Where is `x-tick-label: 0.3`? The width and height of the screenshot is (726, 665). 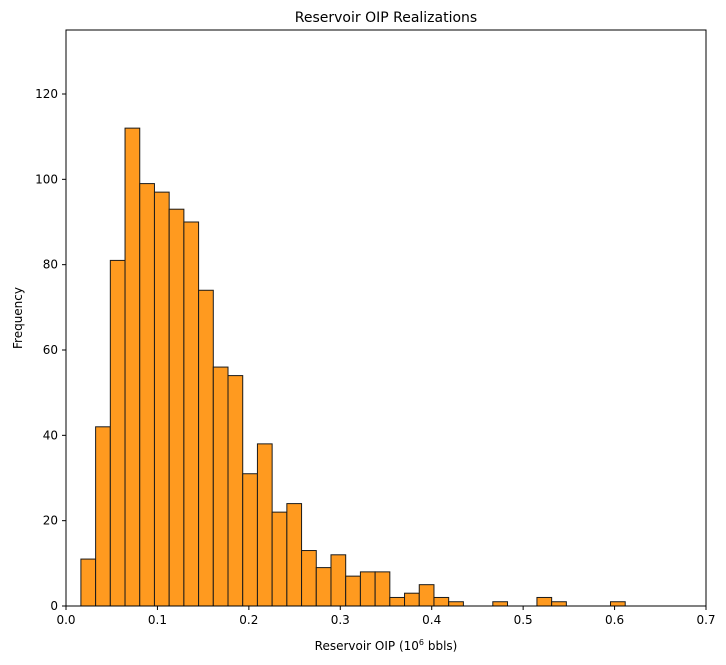
x-tick-label: 0.3 is located at coordinates (340, 620).